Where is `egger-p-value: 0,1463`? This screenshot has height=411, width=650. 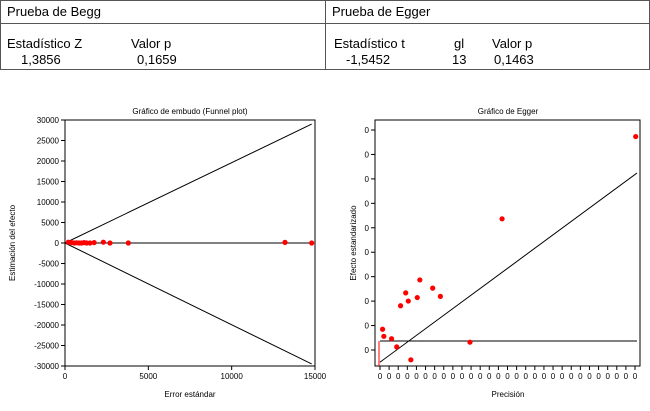
egger-p-value: 0,1463 is located at coordinates (514, 59).